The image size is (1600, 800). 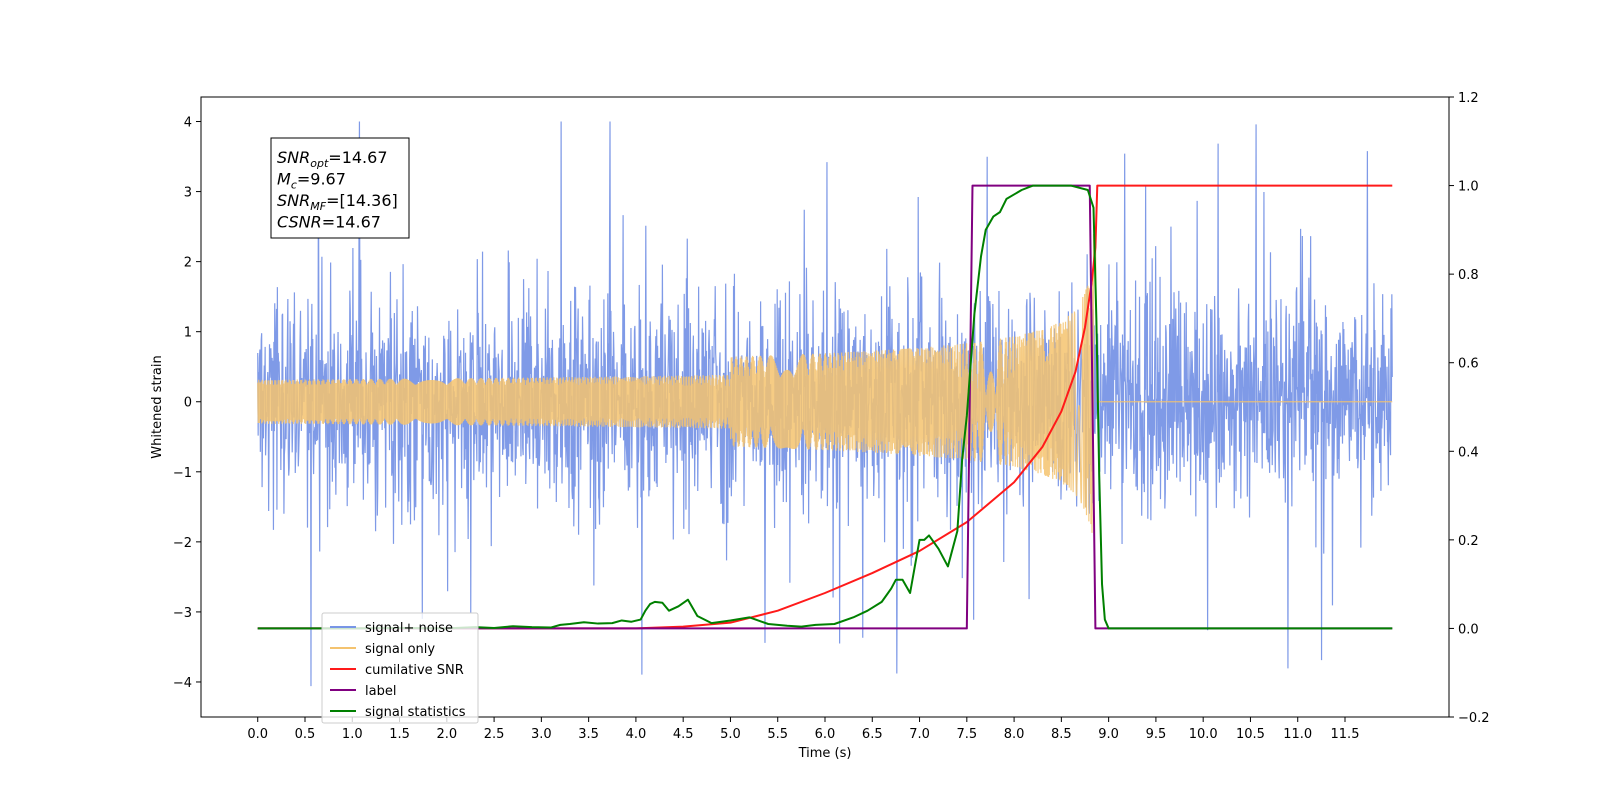 What do you see at coordinates (1297, 734) in the screenshot?
I see `x-tick-label: 11.0` at bounding box center [1297, 734].